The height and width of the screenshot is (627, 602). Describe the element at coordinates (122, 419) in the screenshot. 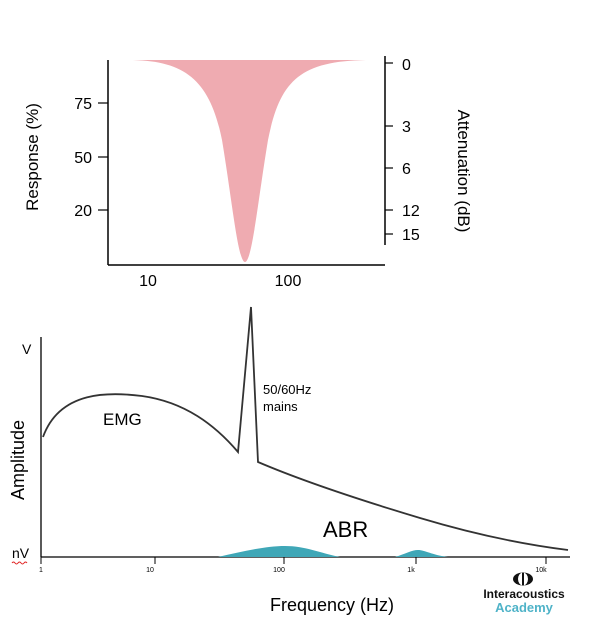

I see `emg-label: EMG` at that location.